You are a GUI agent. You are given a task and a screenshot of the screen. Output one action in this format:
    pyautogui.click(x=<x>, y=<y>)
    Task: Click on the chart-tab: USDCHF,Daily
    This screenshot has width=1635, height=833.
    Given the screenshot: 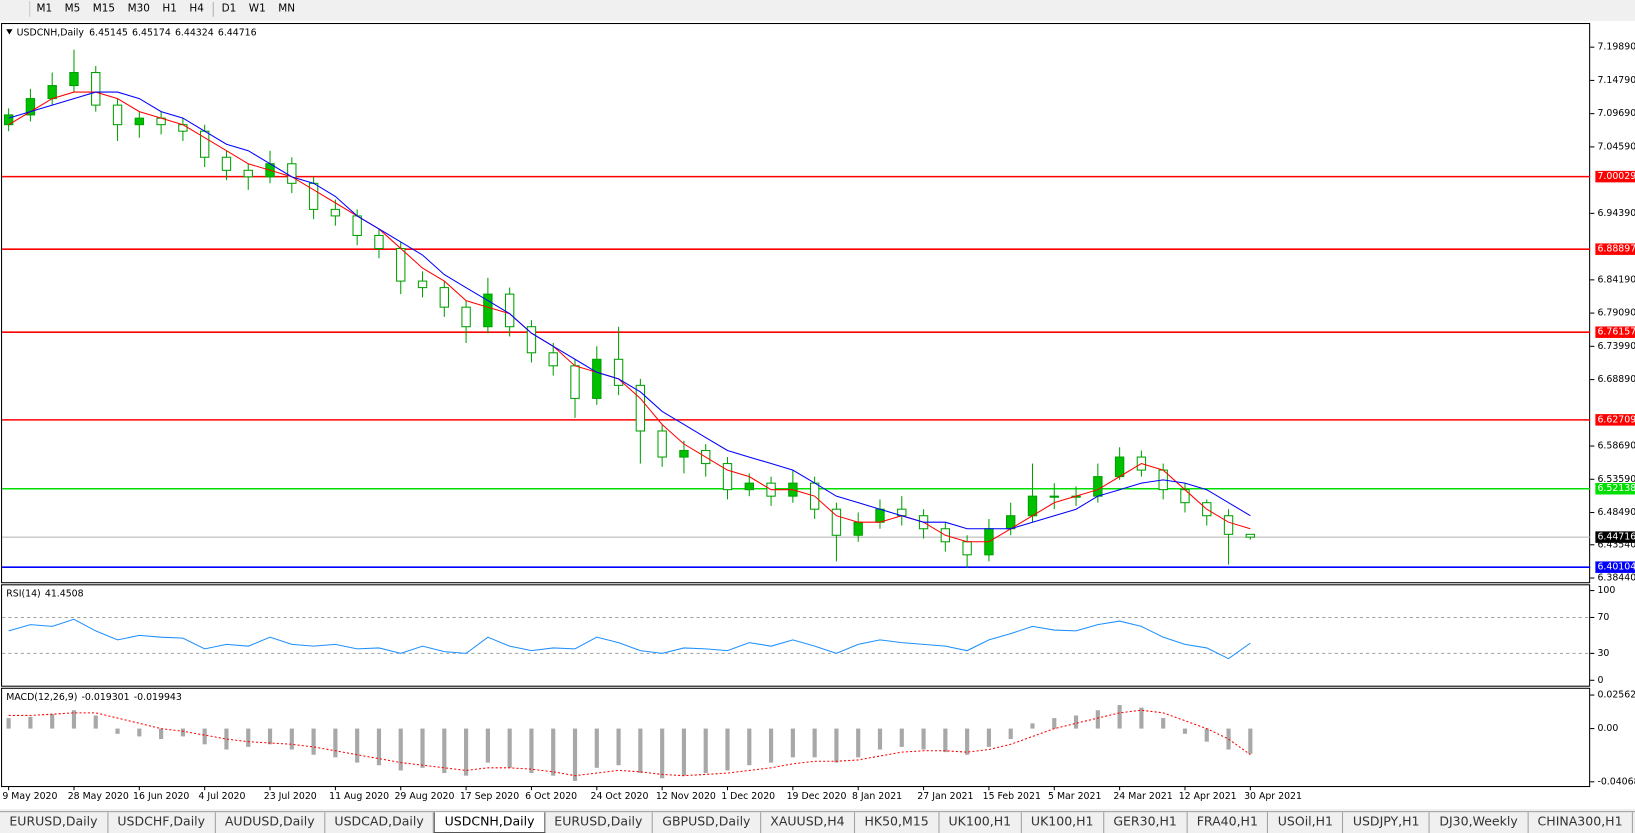 What is the action you would take?
    pyautogui.click(x=162, y=822)
    